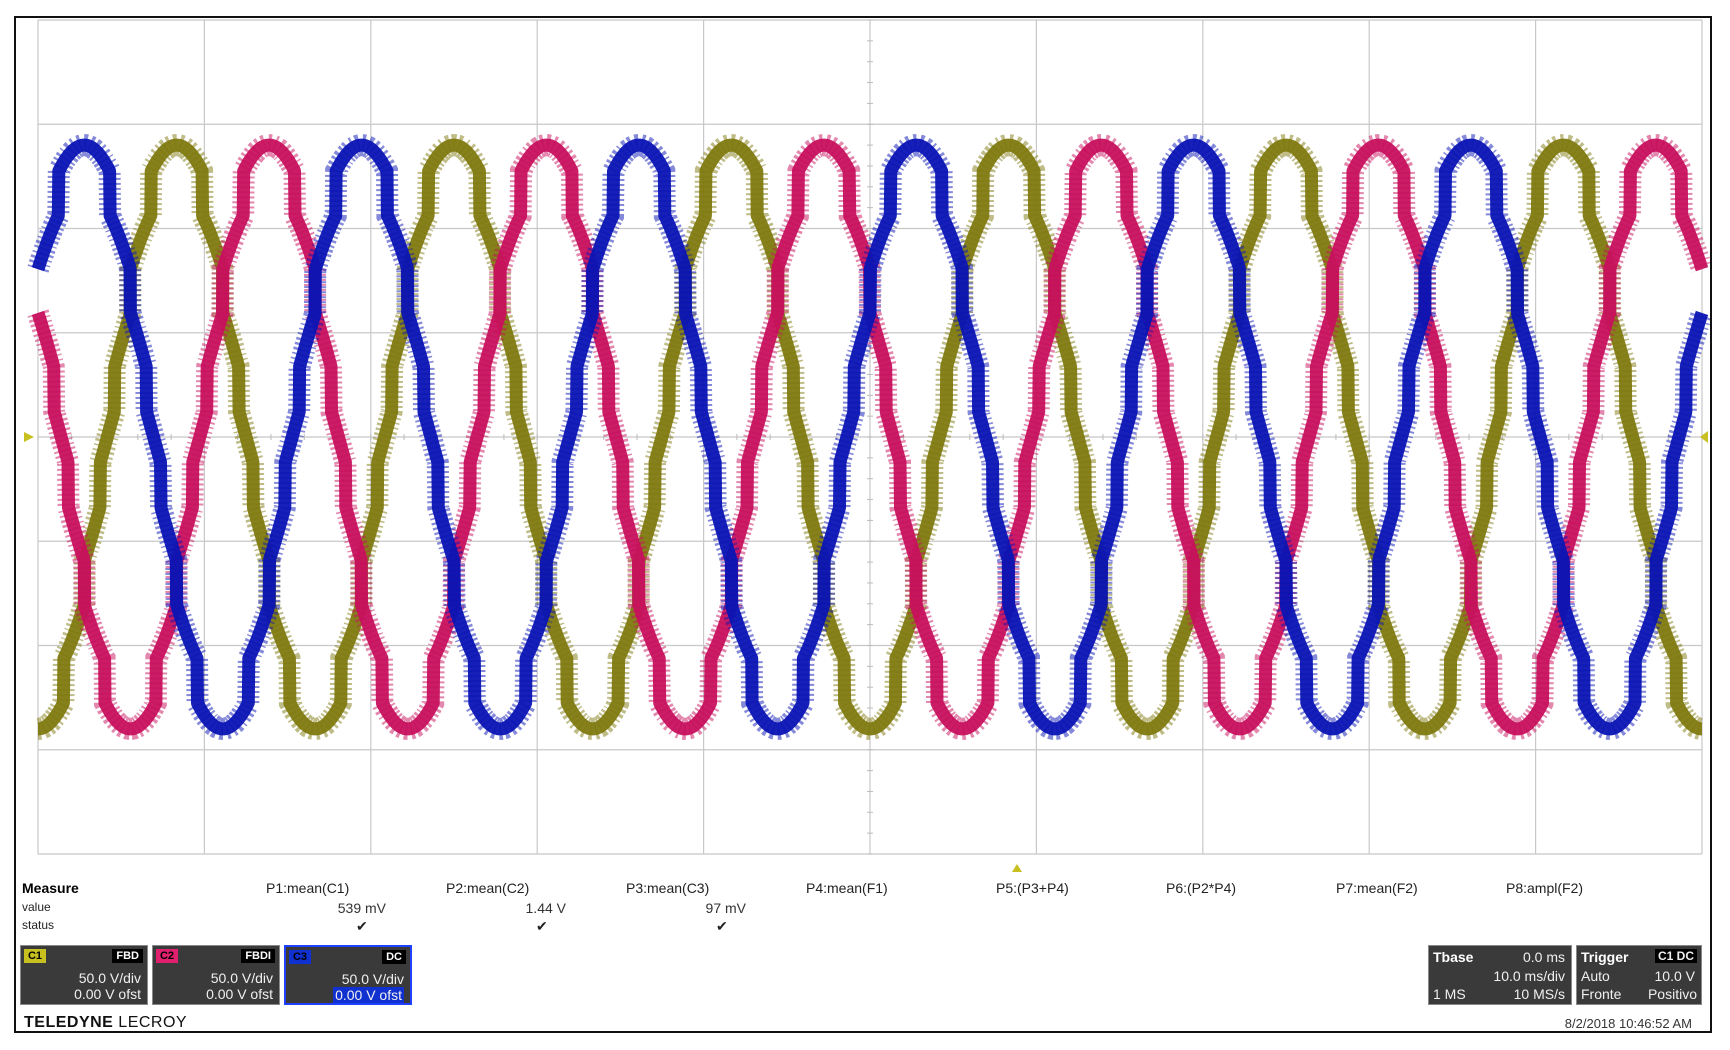 The width and height of the screenshot is (1730, 1050). Describe the element at coordinates (361, 908) in the screenshot. I see `measure-param-value: 539 mV` at that location.